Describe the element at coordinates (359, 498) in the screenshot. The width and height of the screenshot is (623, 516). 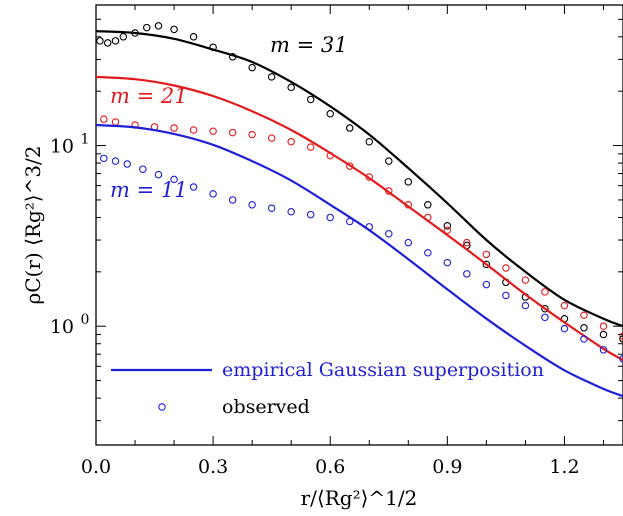
I see `x-axis-label: r/⟨Rg²⟩^1/2` at that location.